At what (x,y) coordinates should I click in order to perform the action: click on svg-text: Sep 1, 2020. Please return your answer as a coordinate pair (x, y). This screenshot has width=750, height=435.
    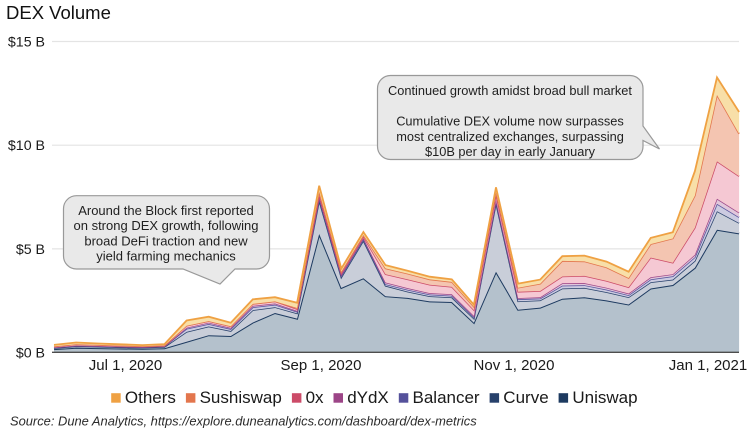
    Looking at the image, I should click on (321, 365).